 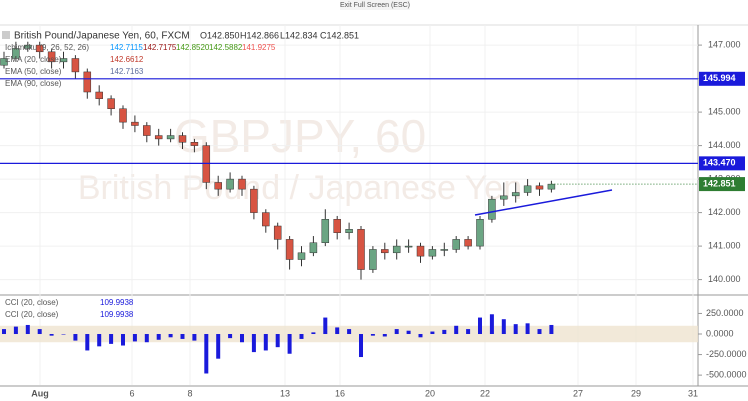 What do you see at coordinates (724, 145) in the screenshot?
I see `y-tick-label: 144.000` at bounding box center [724, 145].